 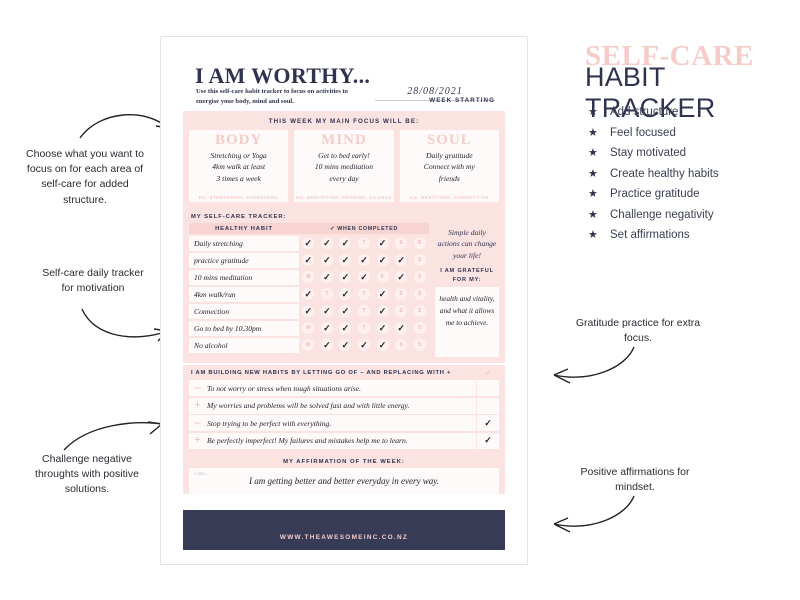 I want to click on list-item: ★ Challenge negativity, so click(x=688, y=215).